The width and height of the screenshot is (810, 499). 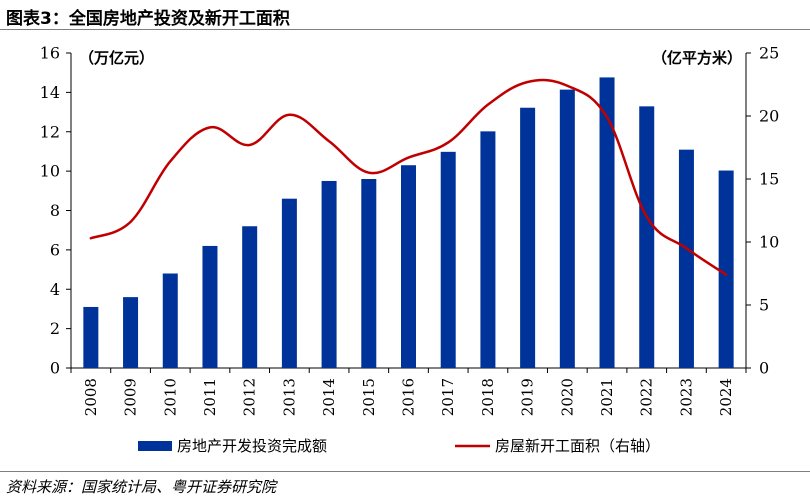 What do you see at coordinates (55, 289) in the screenshot?
I see `left-tick-label: 4` at bounding box center [55, 289].